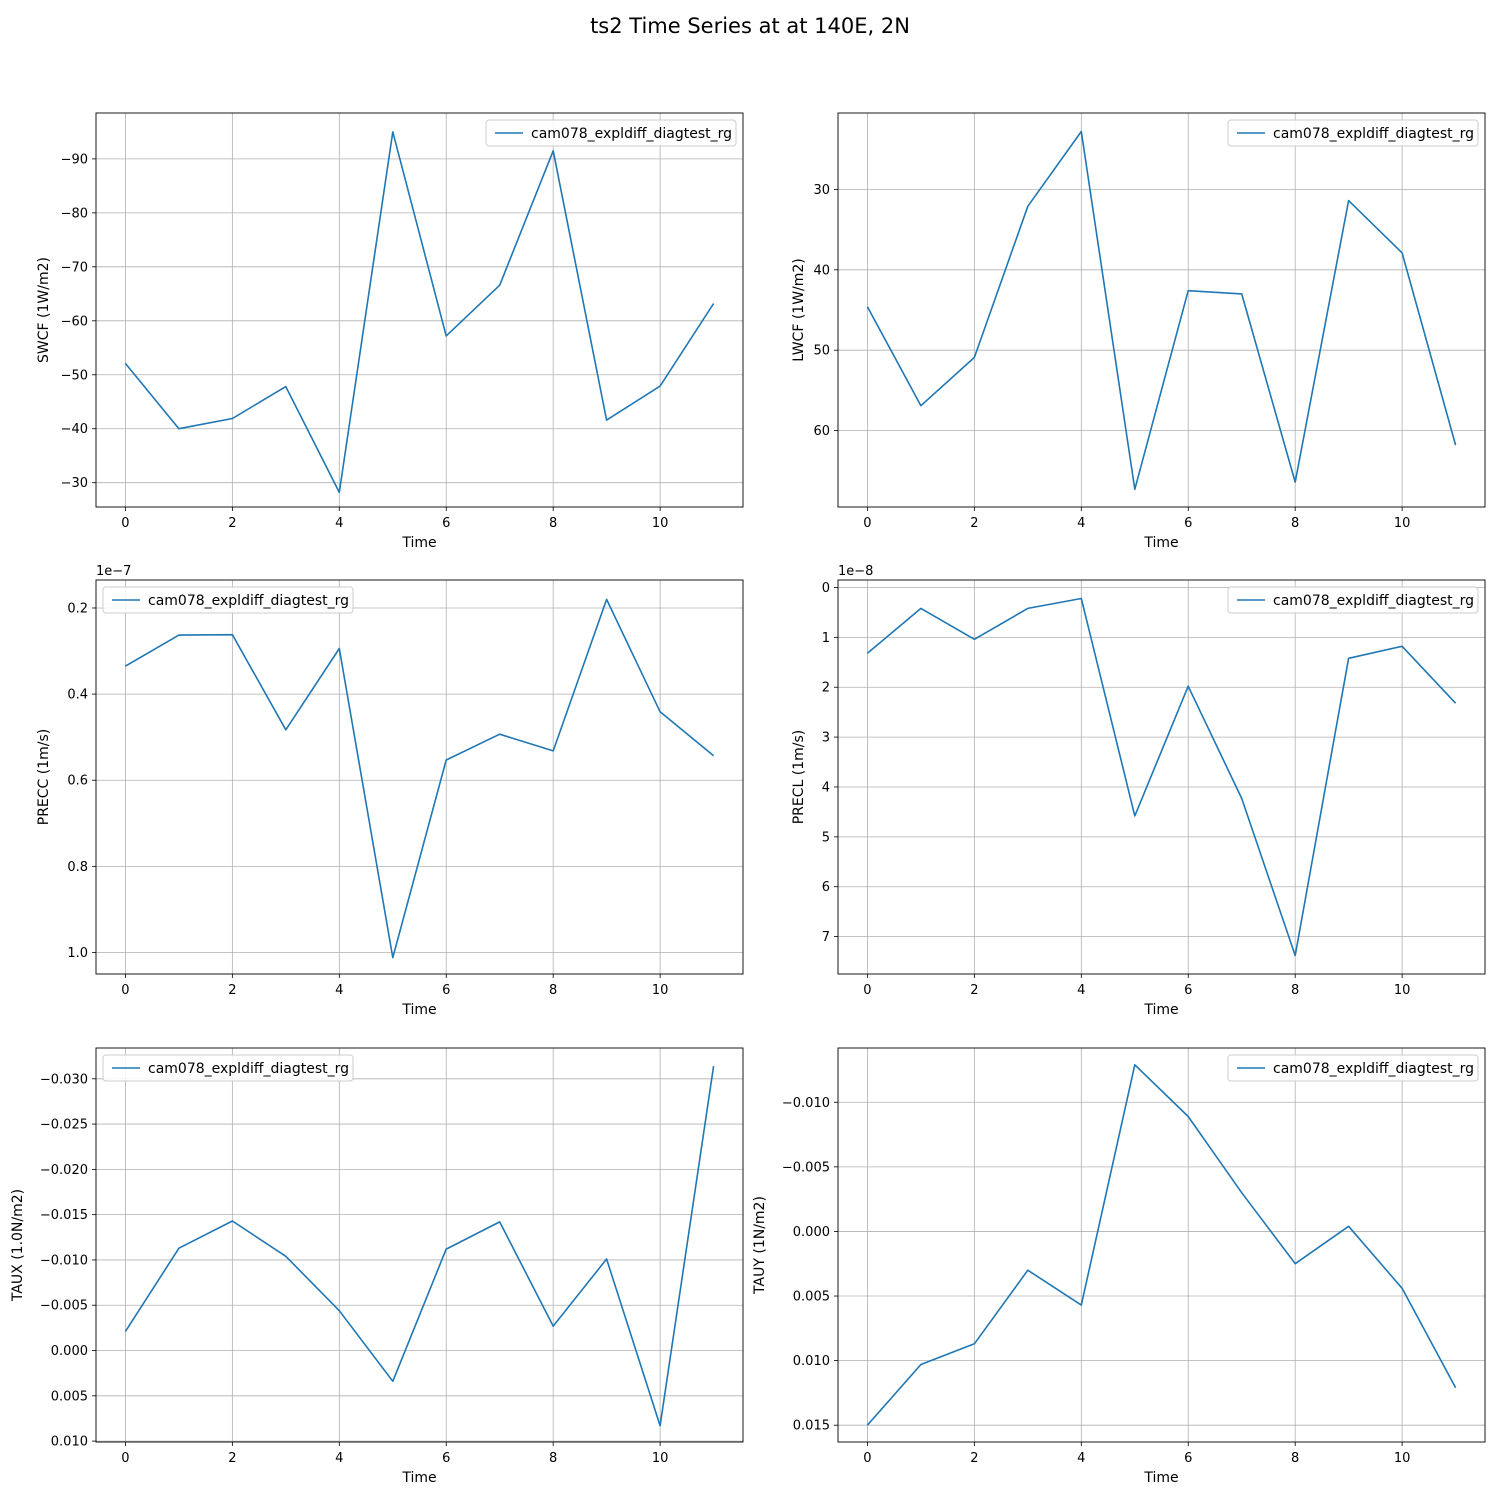 The height and width of the screenshot is (1500, 1500). What do you see at coordinates (77, 781) in the screenshot?
I see `y-tick-label: 0.6` at bounding box center [77, 781].